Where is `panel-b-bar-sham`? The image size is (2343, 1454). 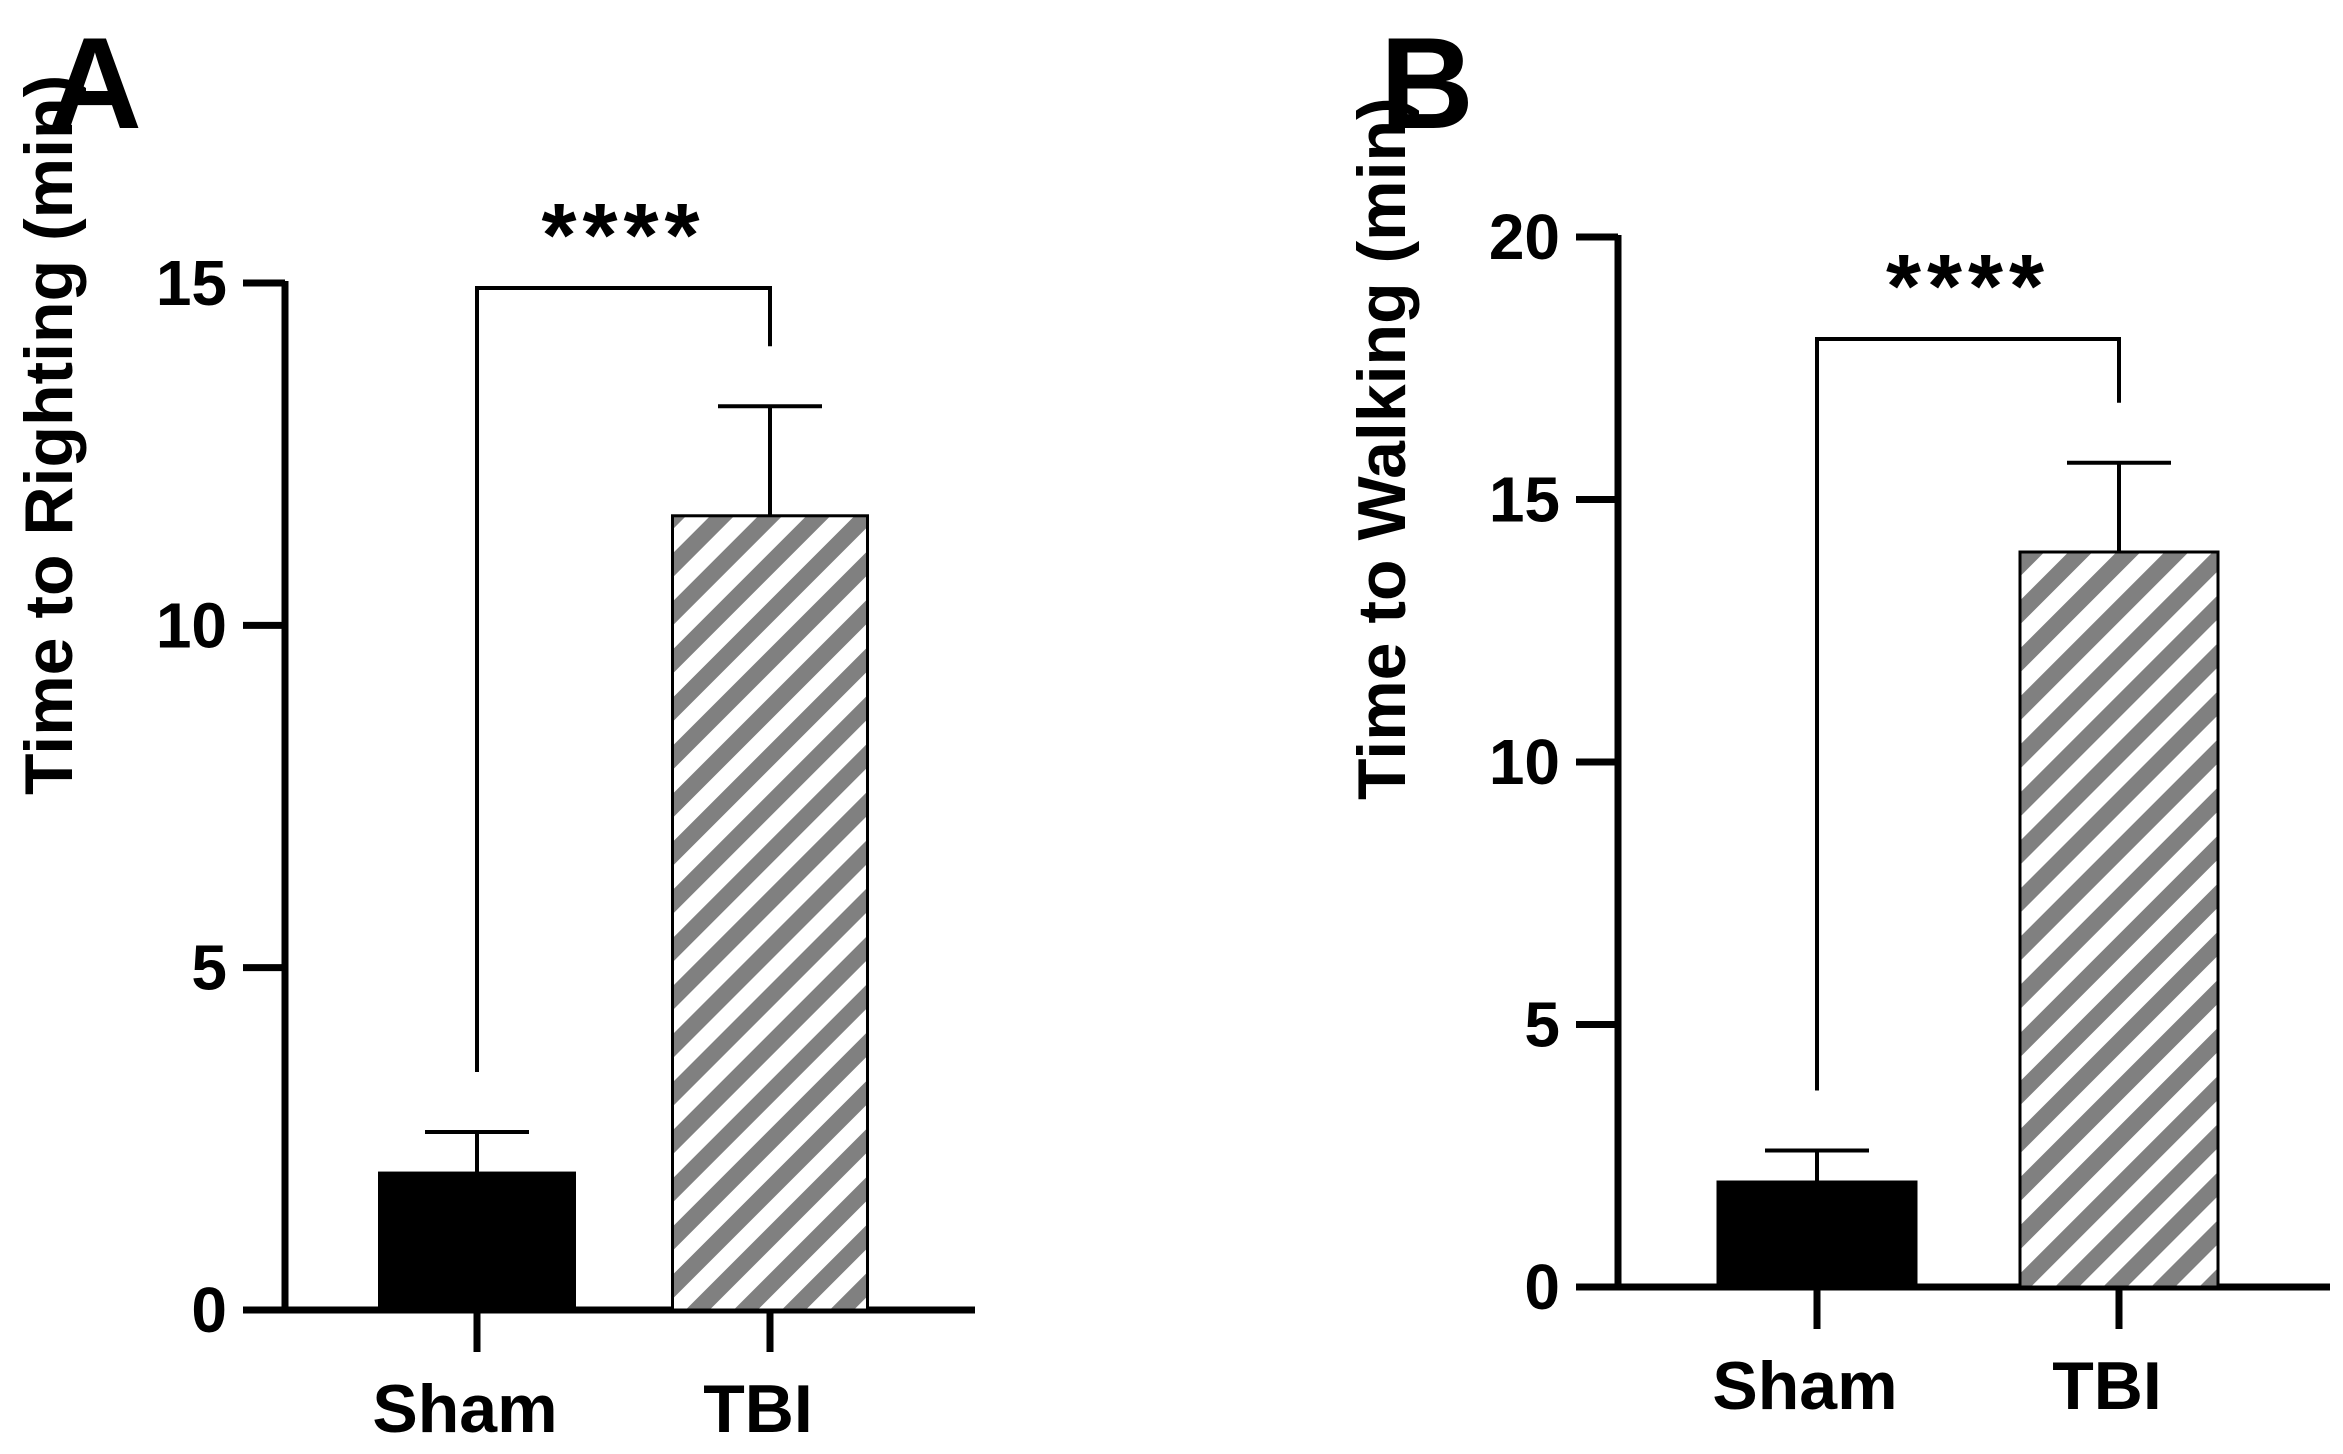 panel-b-bar-sham is located at coordinates (1817, 1234).